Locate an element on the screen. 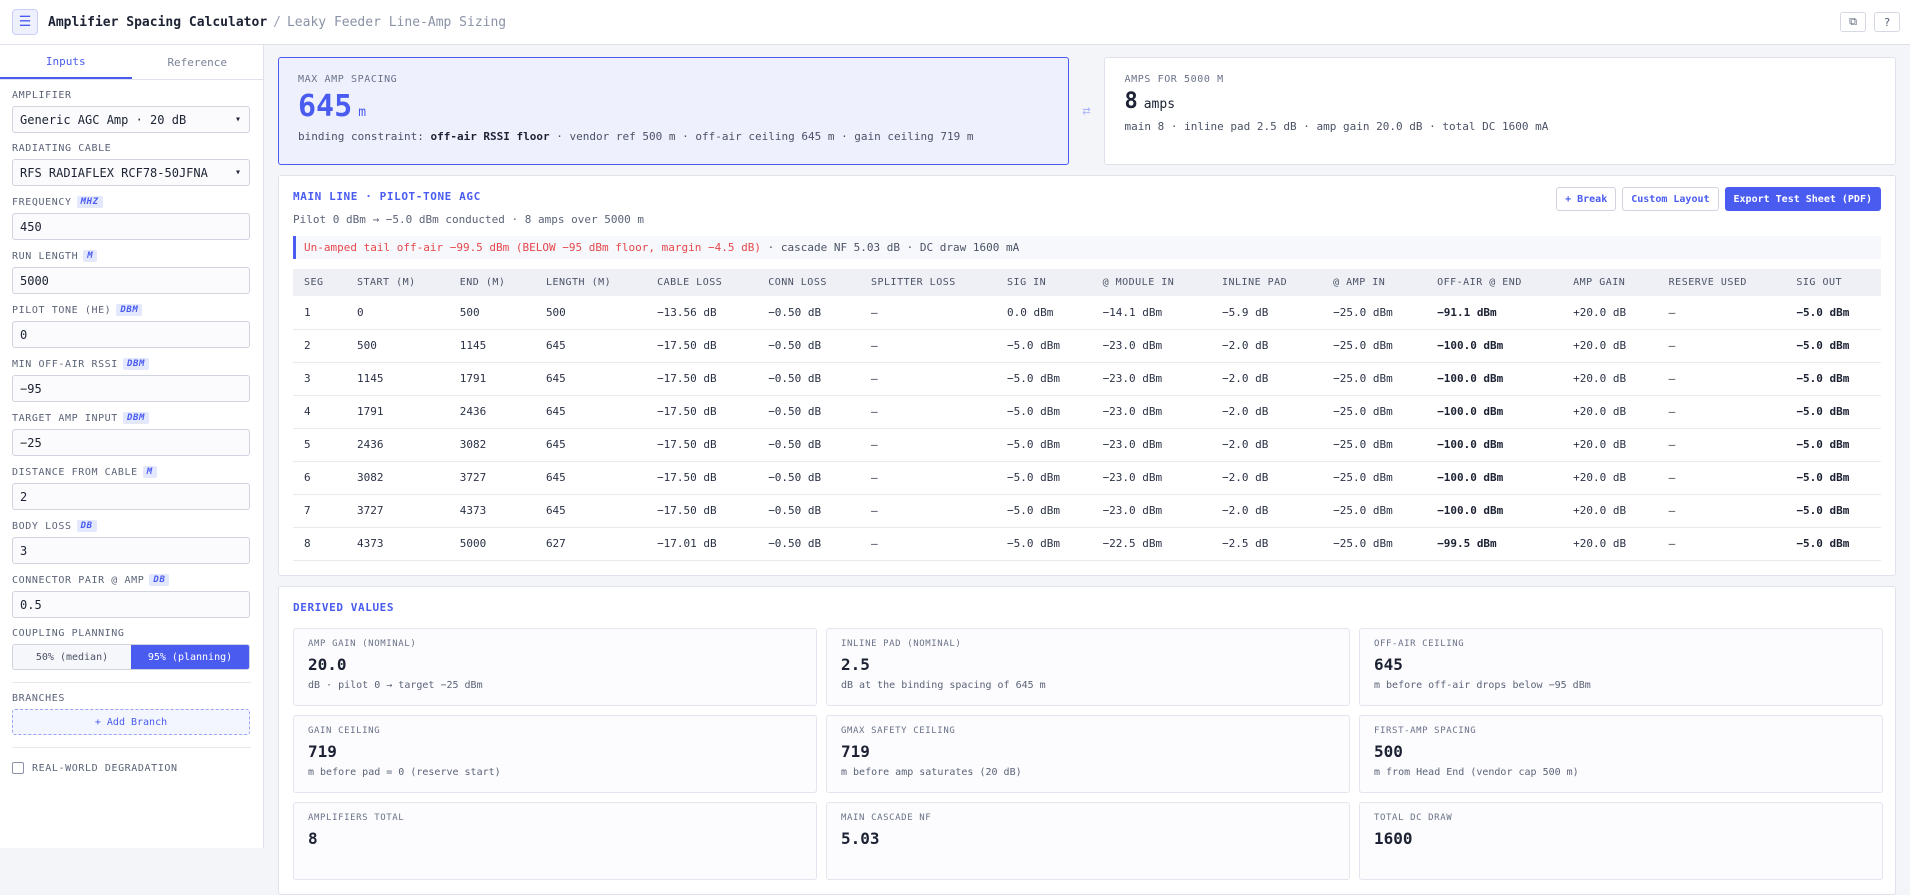  card-label: AMPLIFIERS TOTAL is located at coordinates (356, 817).